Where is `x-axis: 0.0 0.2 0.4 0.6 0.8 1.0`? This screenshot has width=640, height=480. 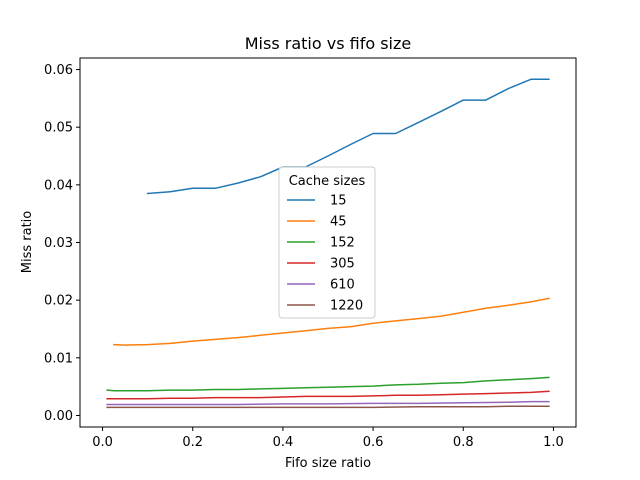
x-axis: 0.0 0.2 0.4 0.6 0.8 1.0 is located at coordinates (328, 438).